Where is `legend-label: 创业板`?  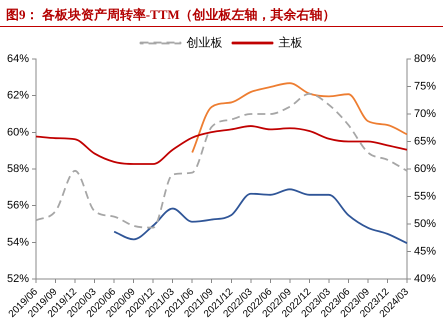
legend-label: 创业板 is located at coordinates (204, 42).